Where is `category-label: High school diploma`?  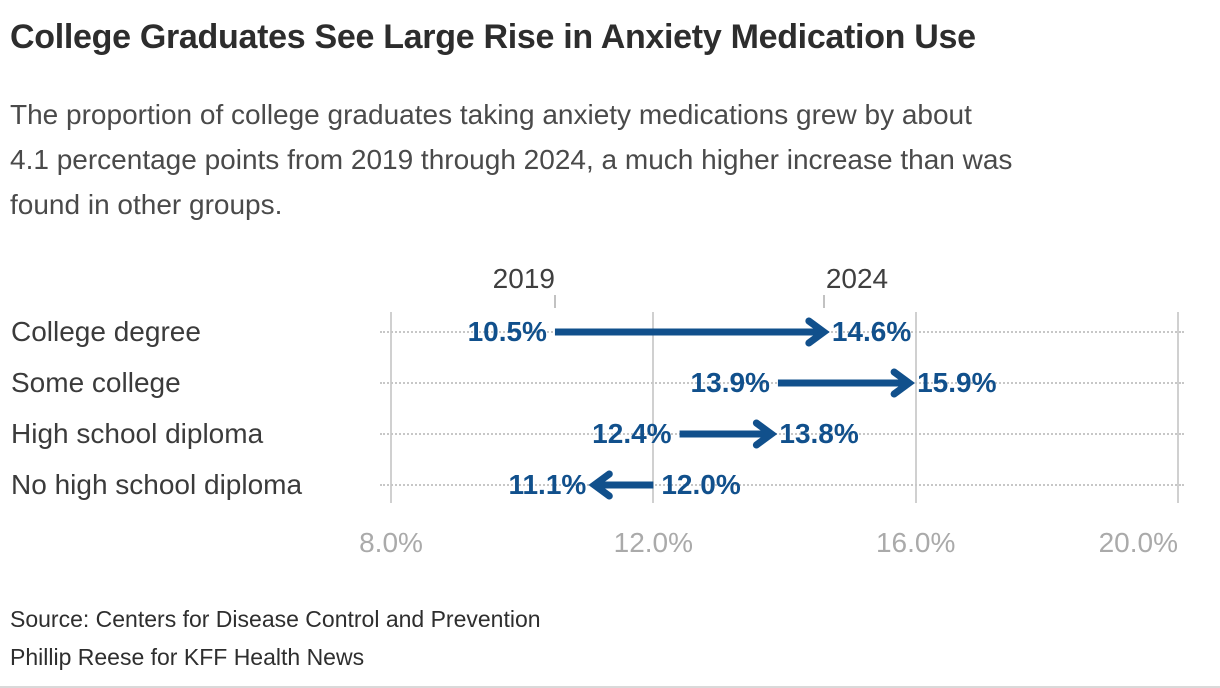 category-label: High school diploma is located at coordinates (137, 433).